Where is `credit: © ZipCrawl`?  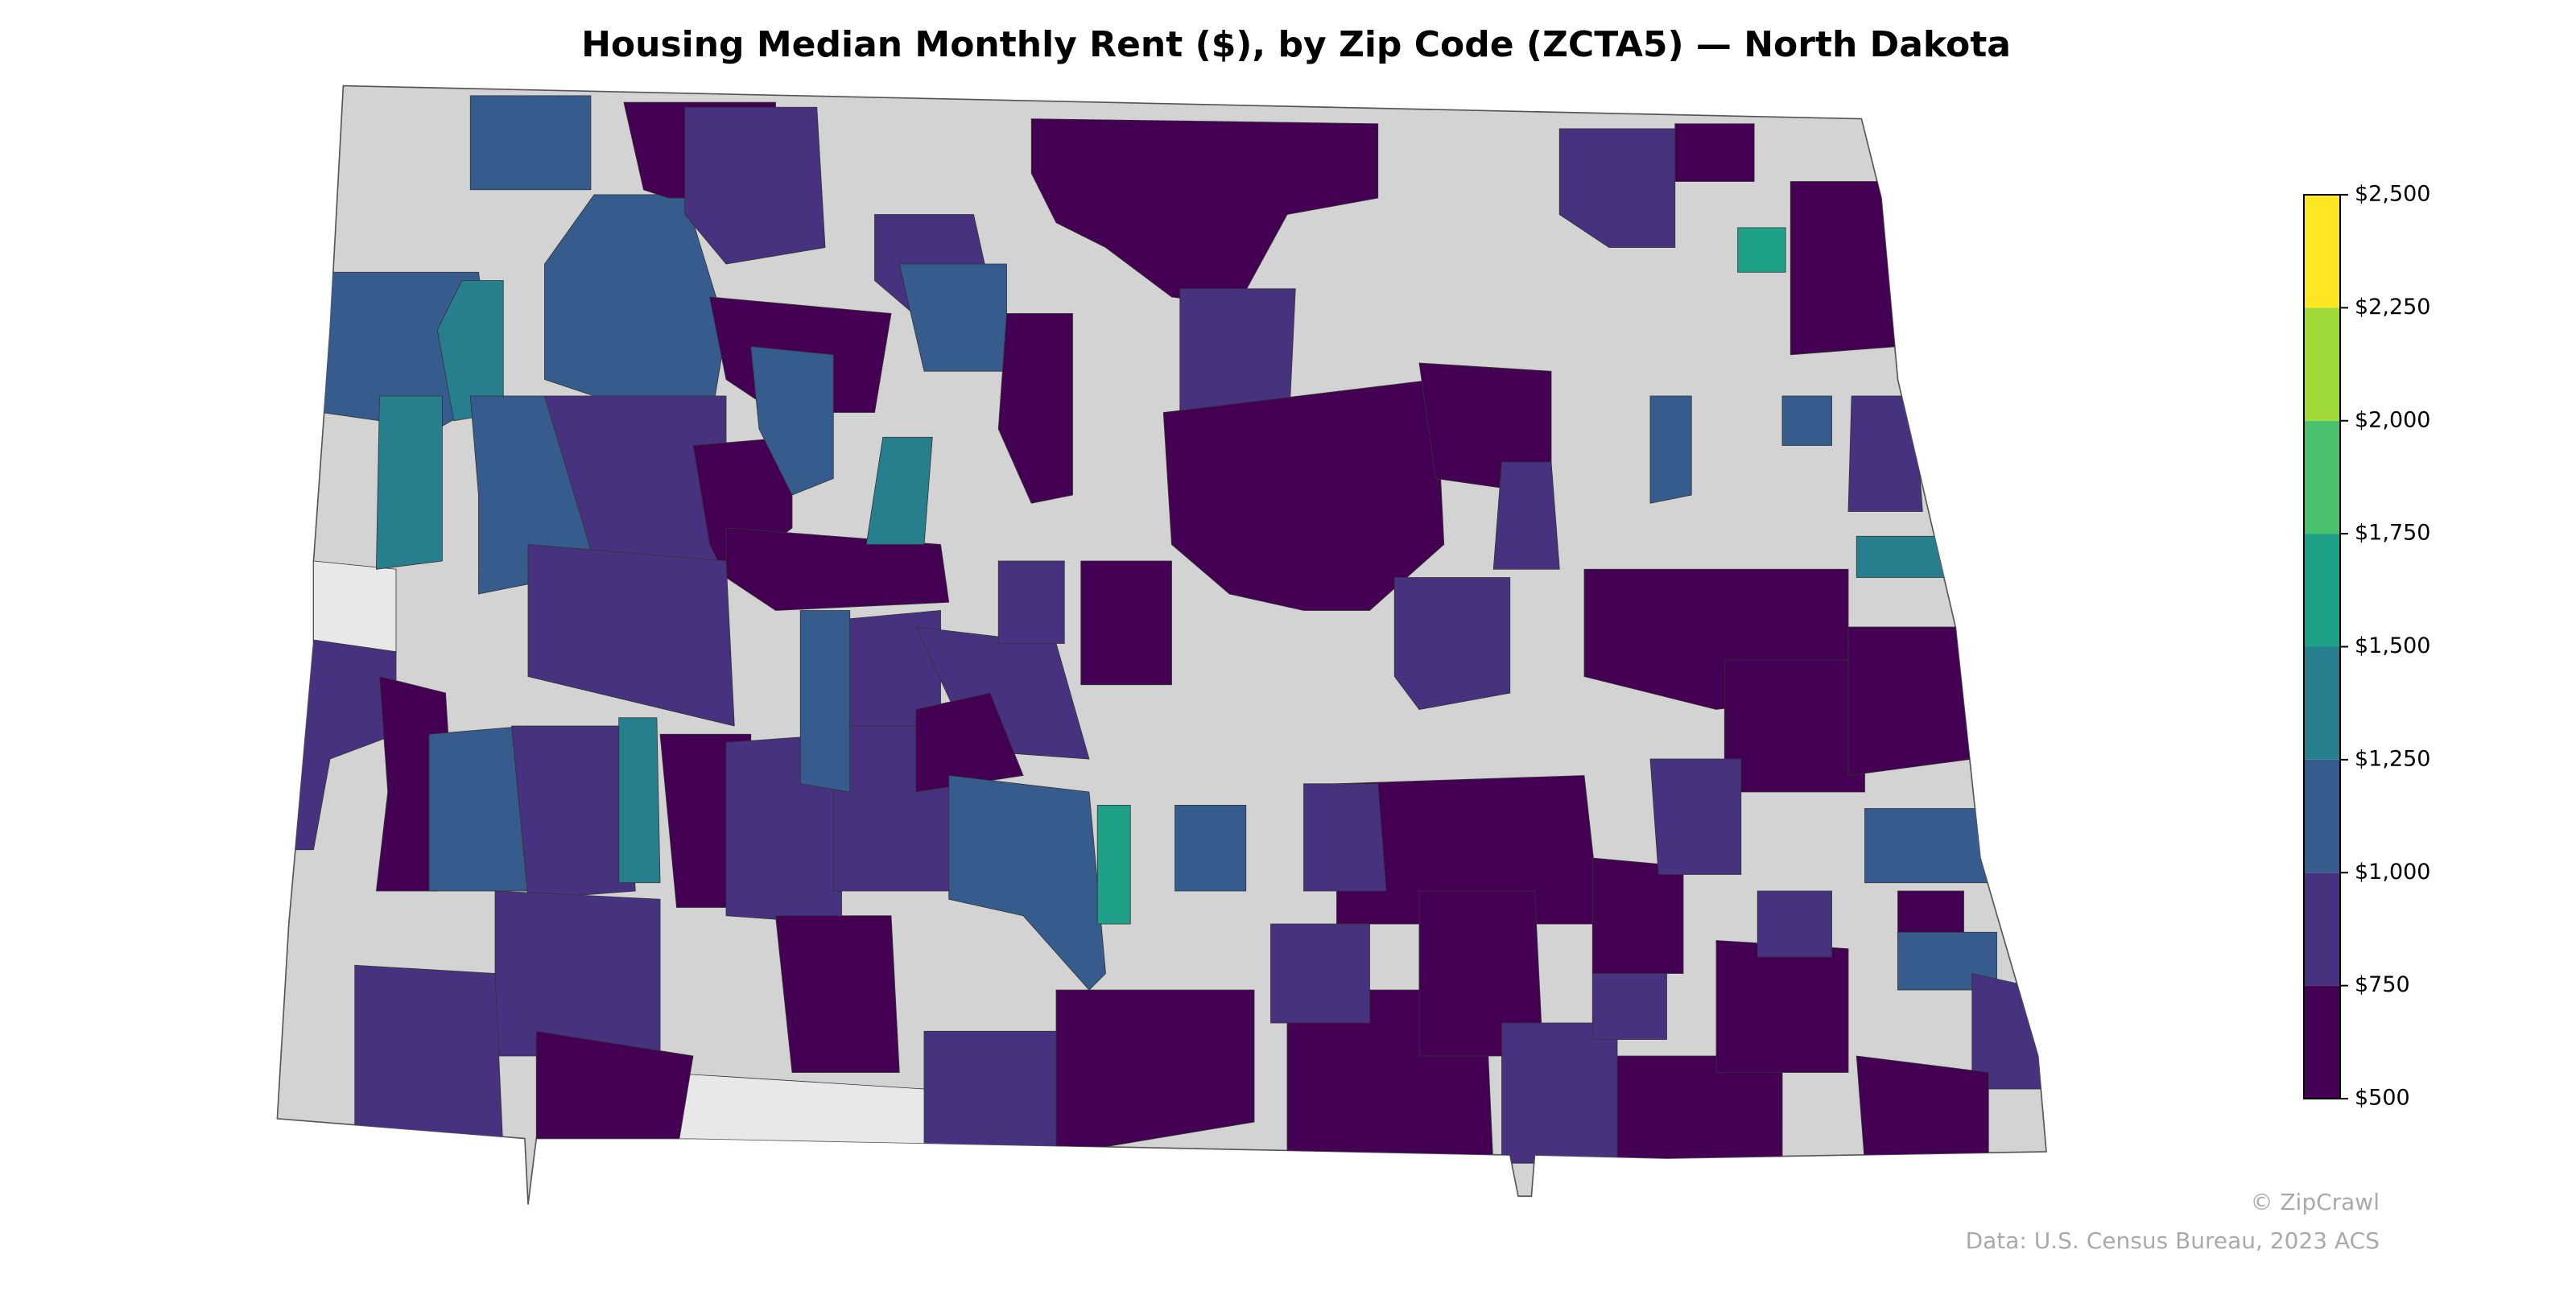 credit: © ZipCrawl is located at coordinates (2315, 1202).